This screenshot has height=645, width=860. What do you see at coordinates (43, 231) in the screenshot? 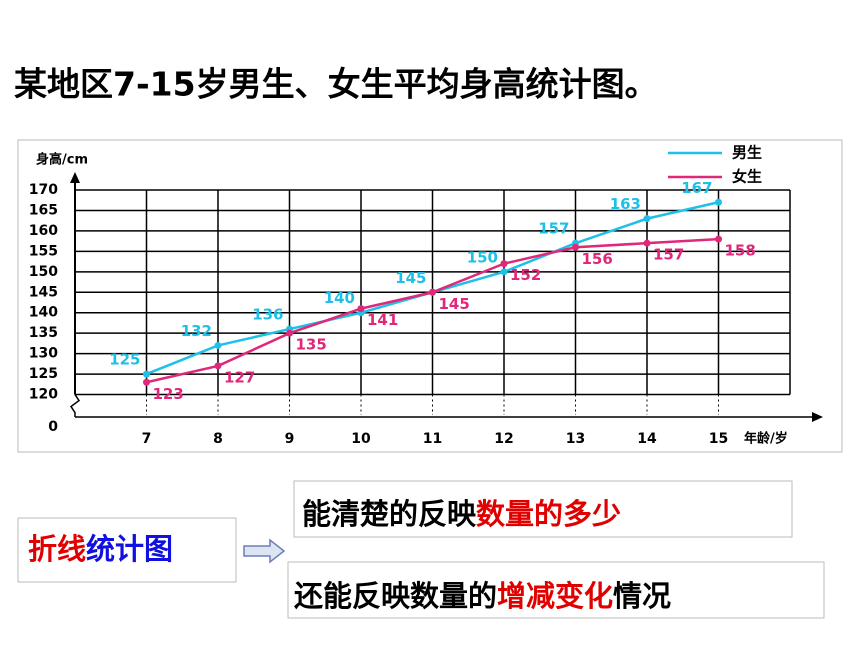
I see `y-tick-label: 160` at bounding box center [43, 231].